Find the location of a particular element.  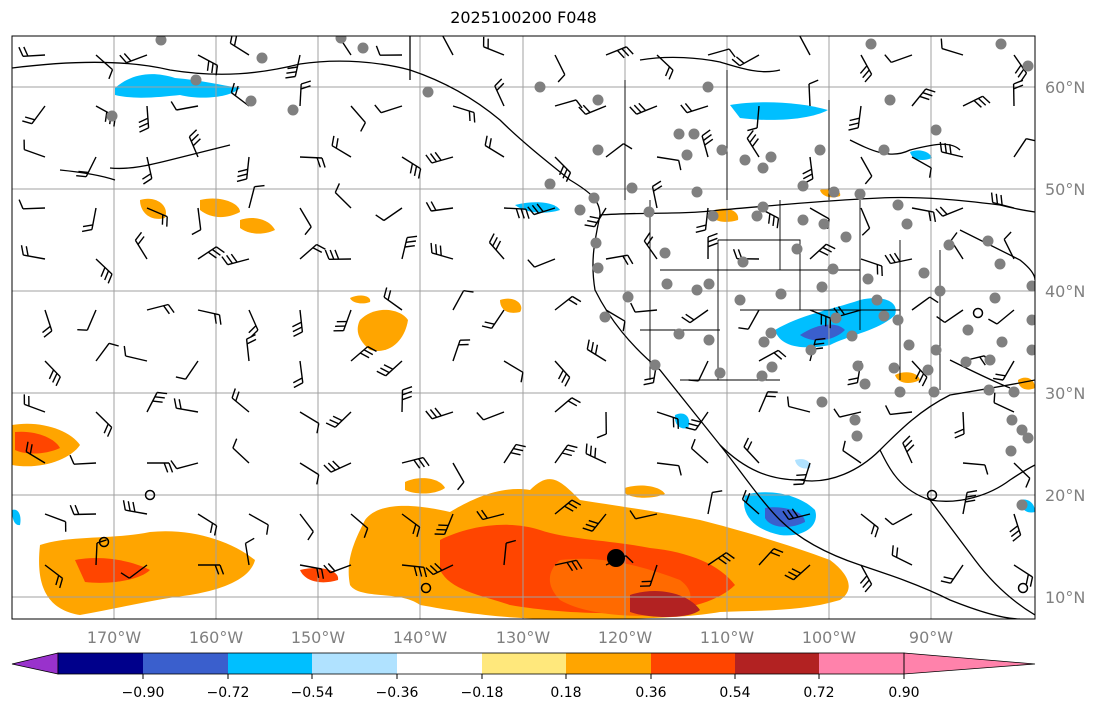

colorbar-segment is located at coordinates (270, 663).